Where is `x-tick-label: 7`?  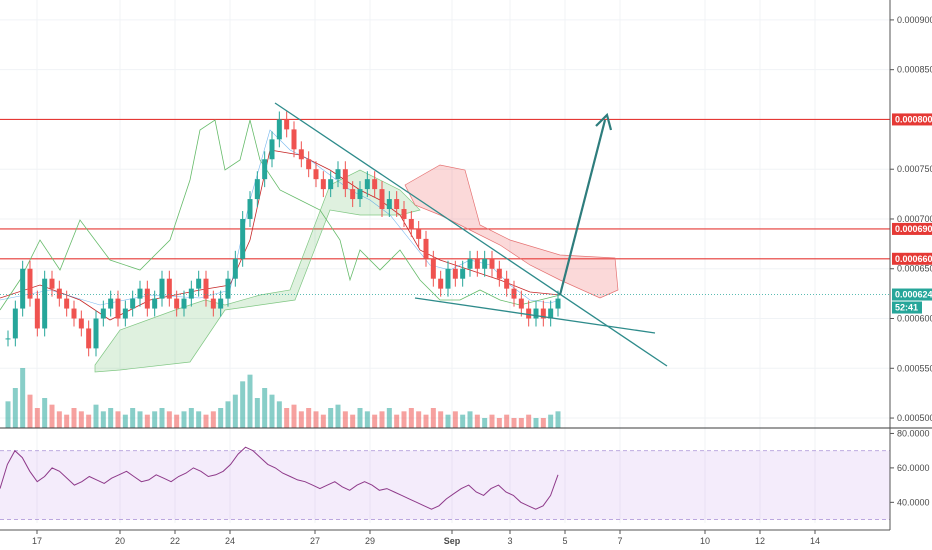 x-tick-label: 7 is located at coordinates (619, 541).